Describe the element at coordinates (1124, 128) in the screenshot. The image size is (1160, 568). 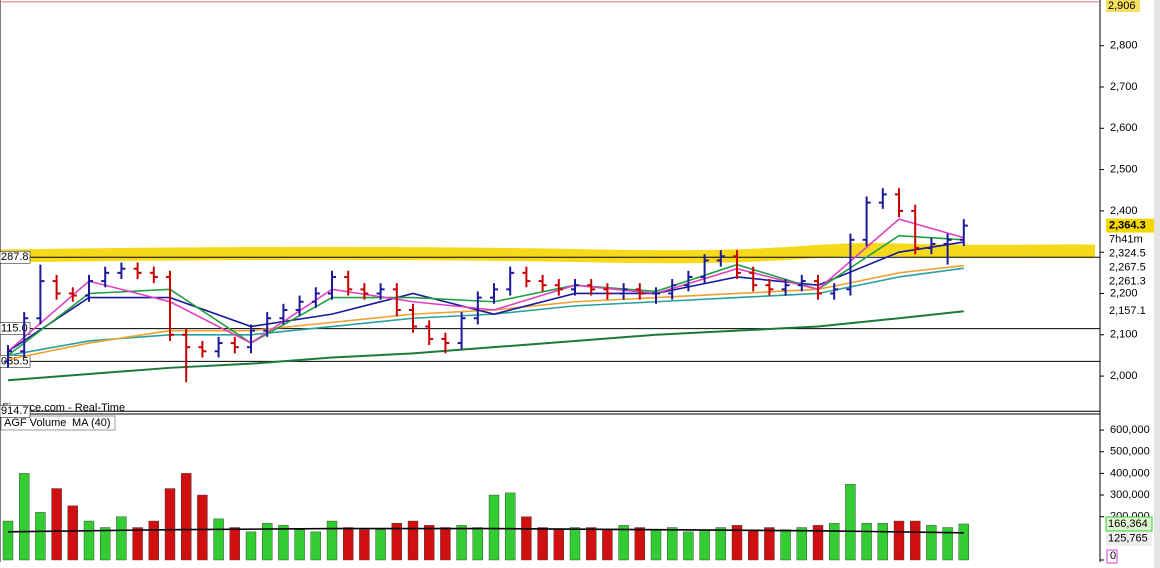
I see `y-tick-label: 2,600` at that location.